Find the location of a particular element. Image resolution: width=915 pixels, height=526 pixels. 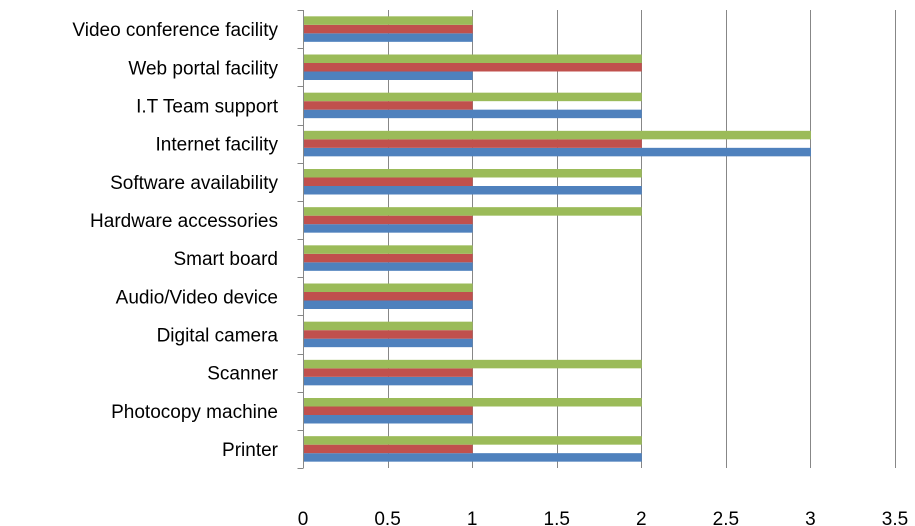

category-label: Video conference facility is located at coordinates (175, 30).